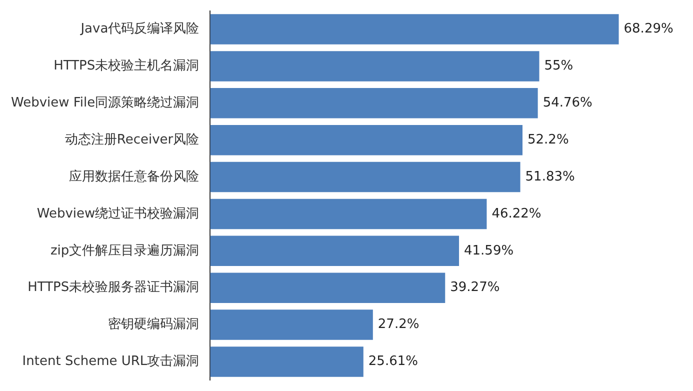  I want to click on y-tick-label: HTTPS未校验服务器证书漏洞, so click(114, 288).